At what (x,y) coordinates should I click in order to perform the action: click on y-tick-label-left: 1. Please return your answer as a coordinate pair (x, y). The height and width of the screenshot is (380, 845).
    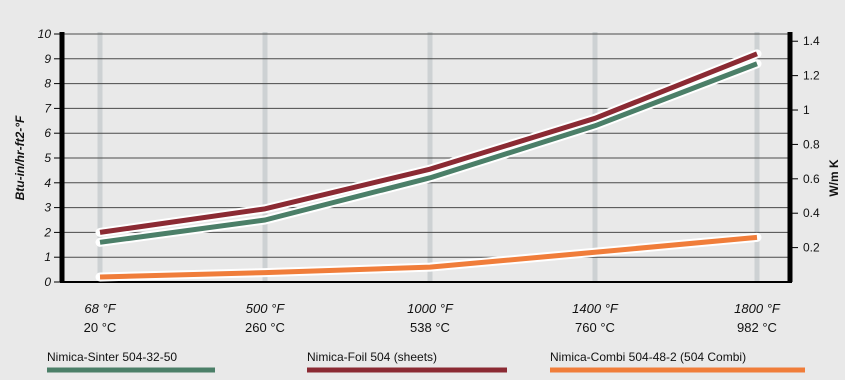
    Looking at the image, I should click on (47, 257).